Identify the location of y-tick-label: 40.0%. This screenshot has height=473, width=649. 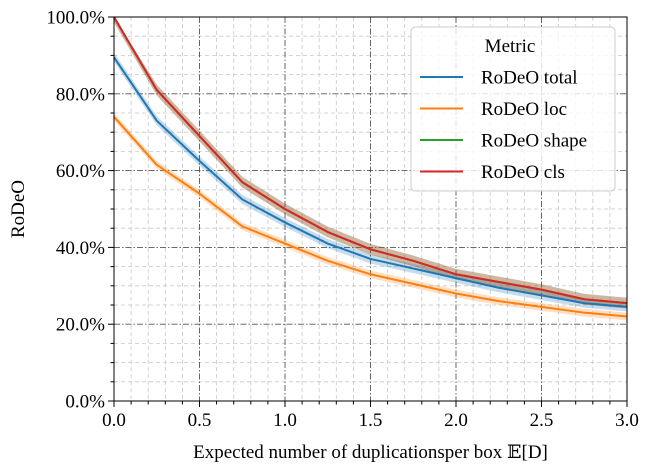
(80, 248).